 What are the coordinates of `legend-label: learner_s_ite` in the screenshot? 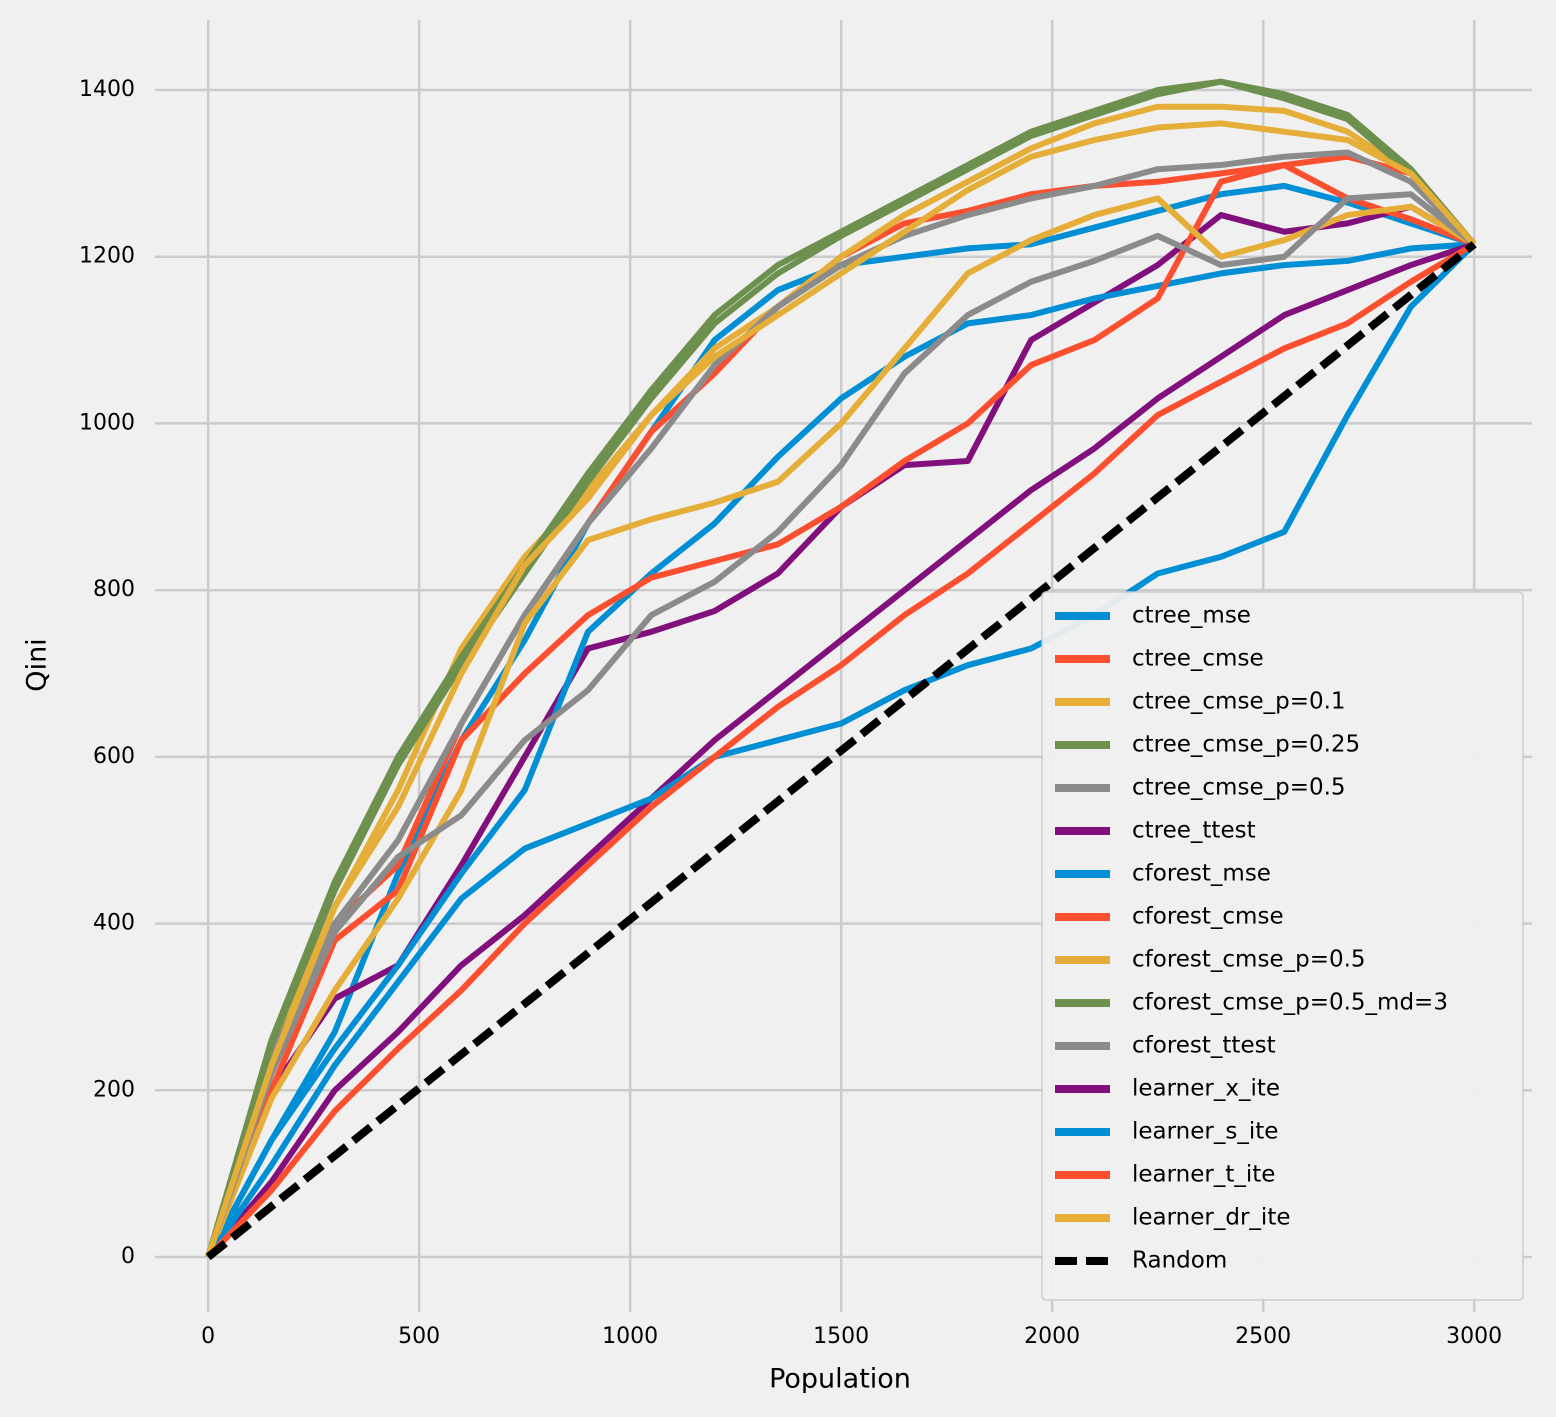 It's located at (1205, 1132).